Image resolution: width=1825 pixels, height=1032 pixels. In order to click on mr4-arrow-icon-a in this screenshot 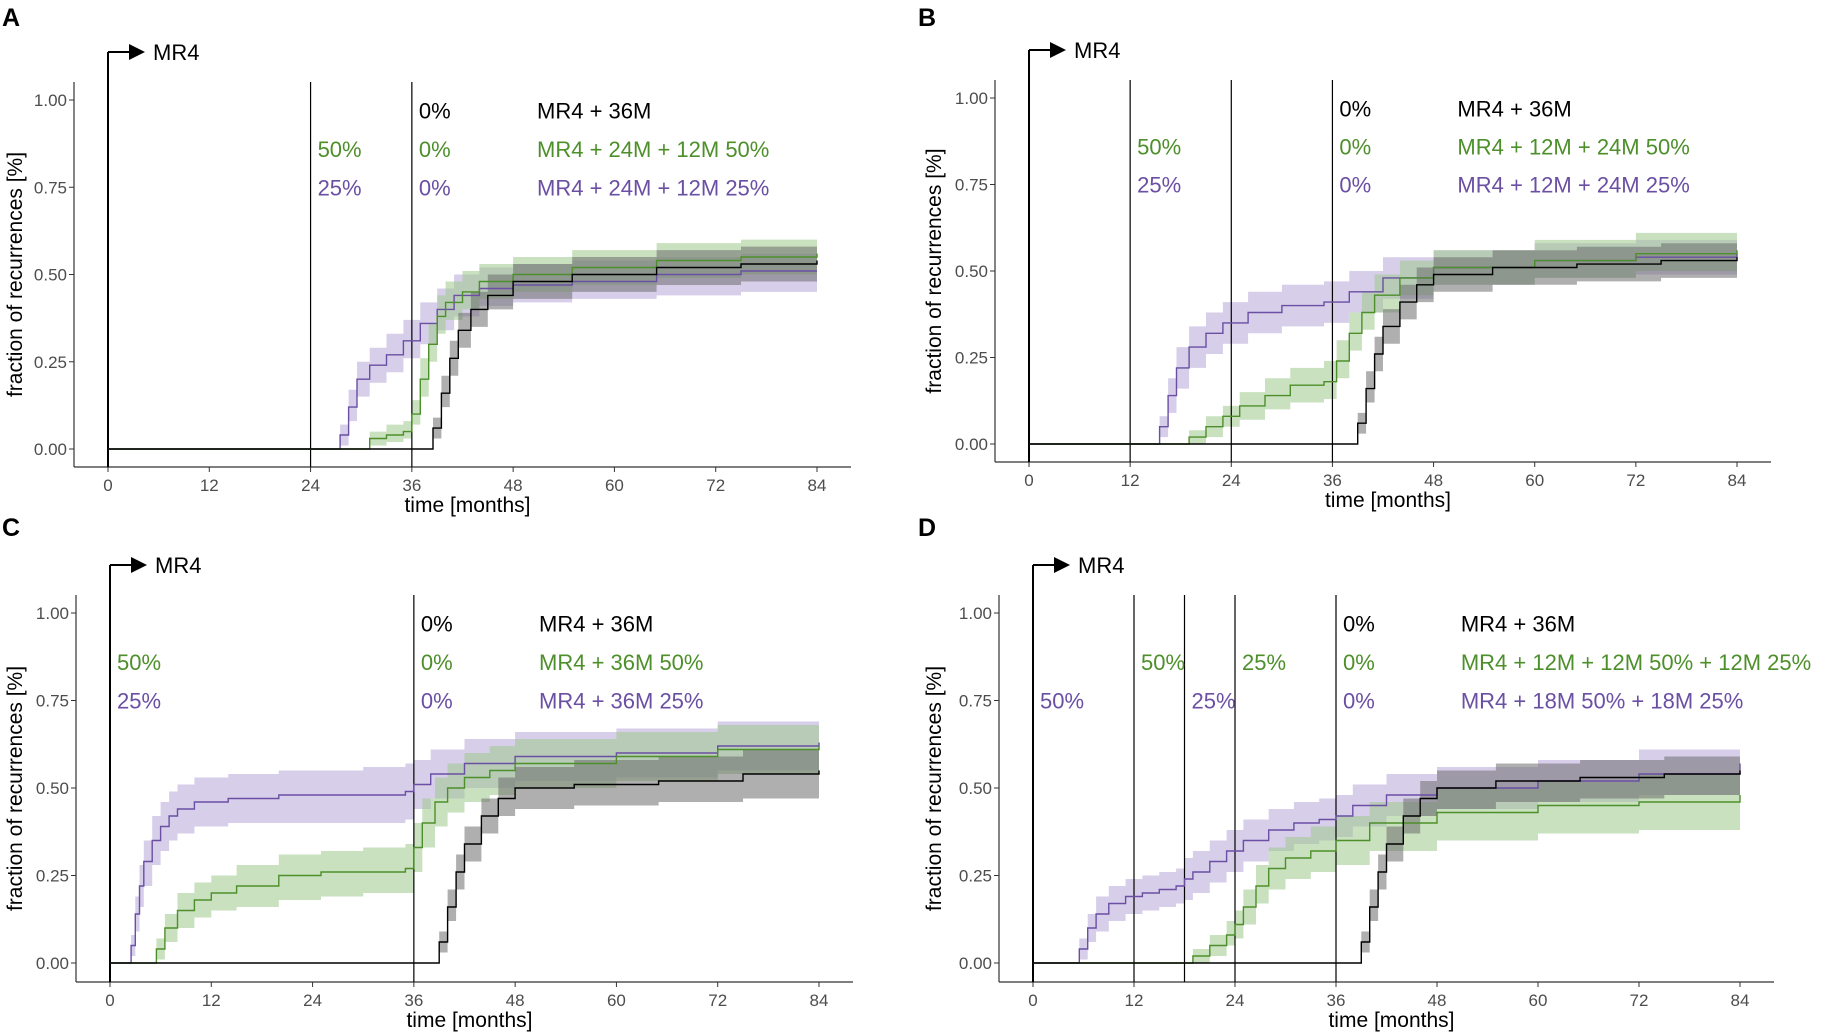, I will do `click(137, 52)`.